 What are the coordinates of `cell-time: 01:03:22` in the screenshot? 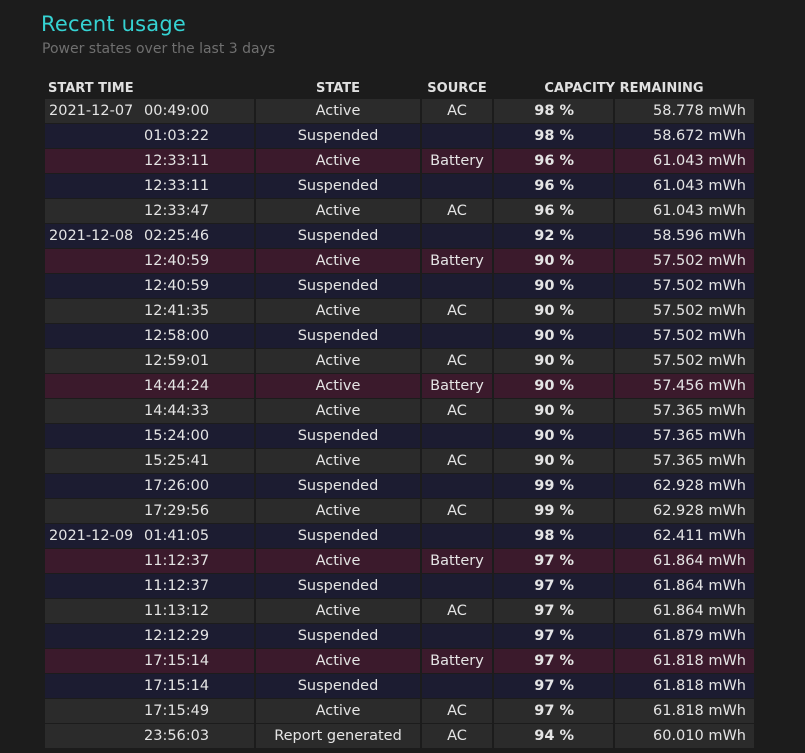 It's located at (177, 136).